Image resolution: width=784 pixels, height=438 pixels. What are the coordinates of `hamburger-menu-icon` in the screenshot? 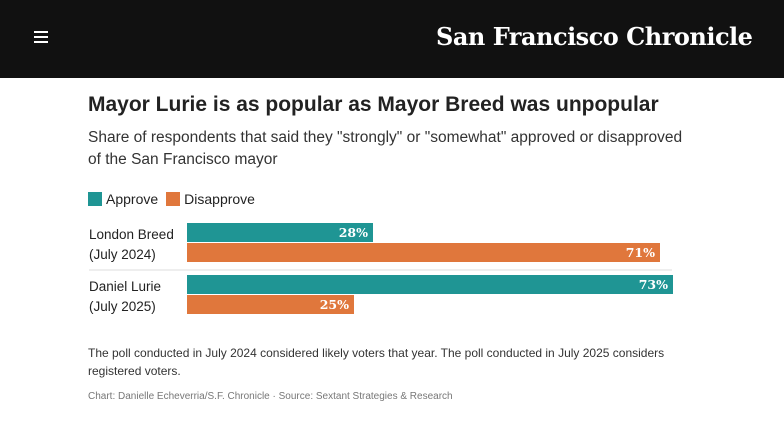 It's located at (42, 38).